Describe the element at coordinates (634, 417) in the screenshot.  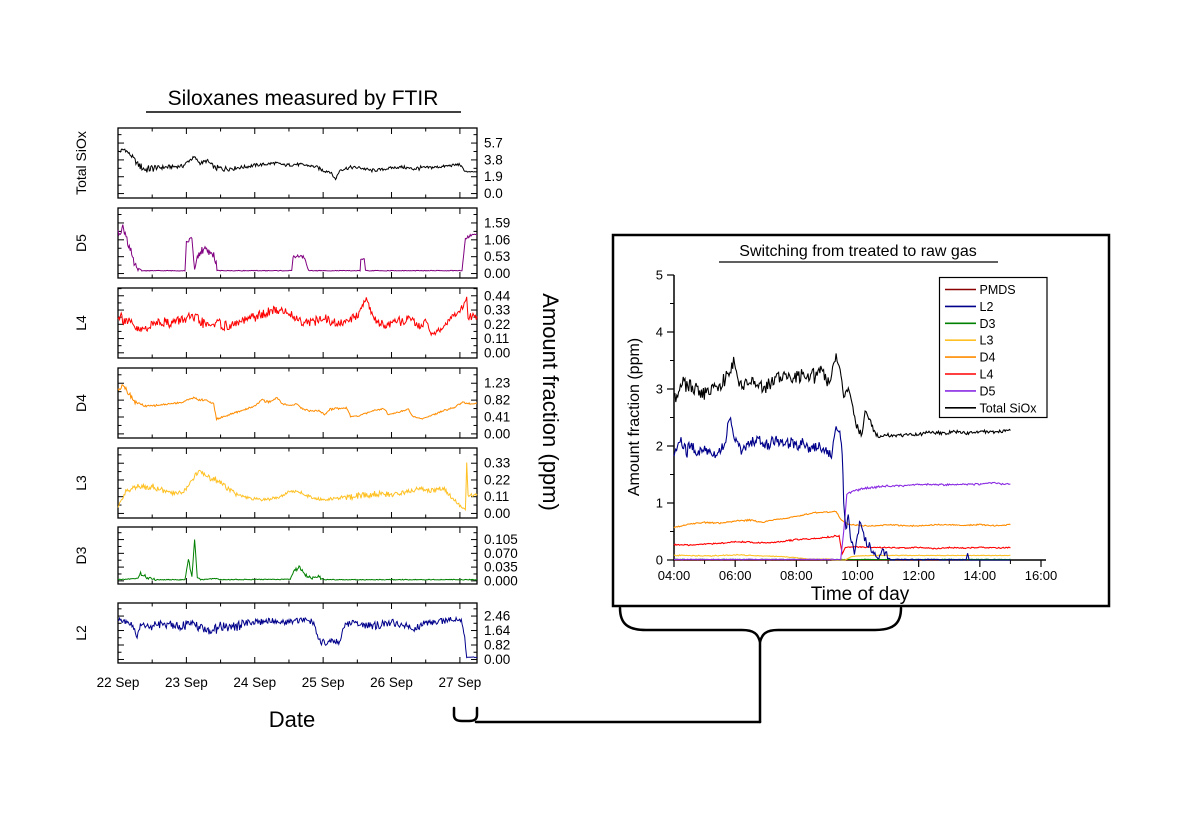
I see `right-yaxis-label: Amount fraction (ppm)` at that location.